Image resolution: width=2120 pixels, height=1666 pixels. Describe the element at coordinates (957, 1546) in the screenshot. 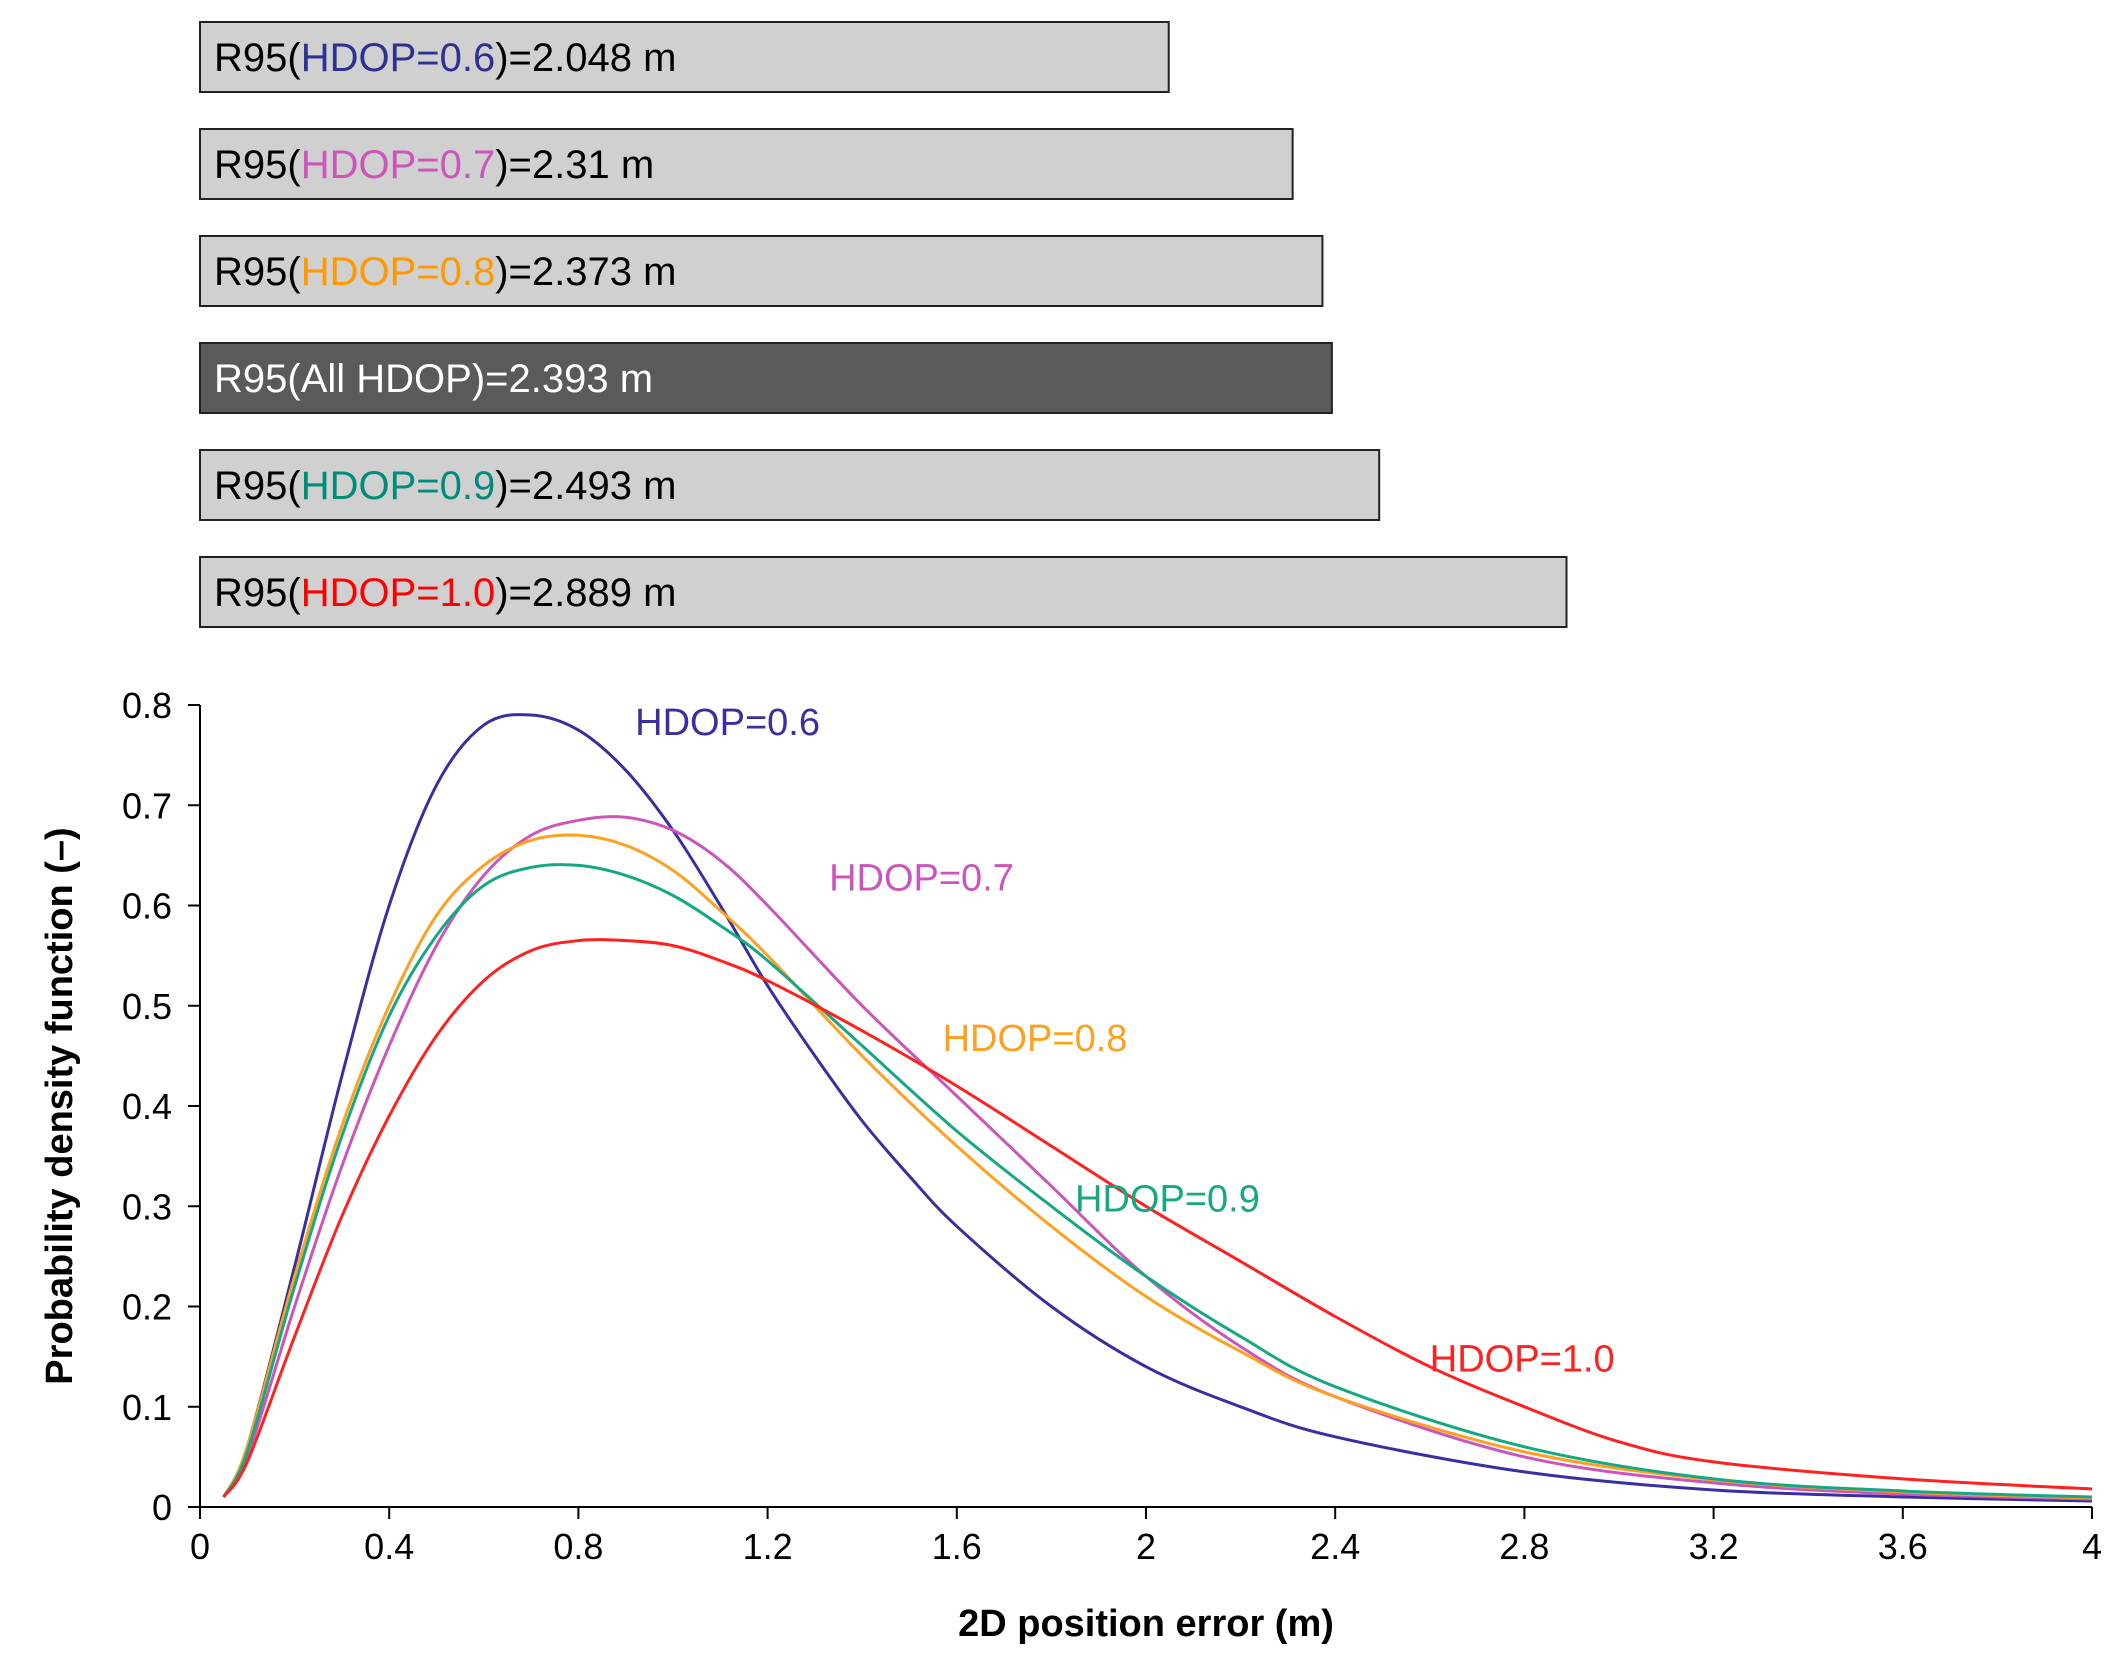

I see `x-tick-label: 1.6` at that location.